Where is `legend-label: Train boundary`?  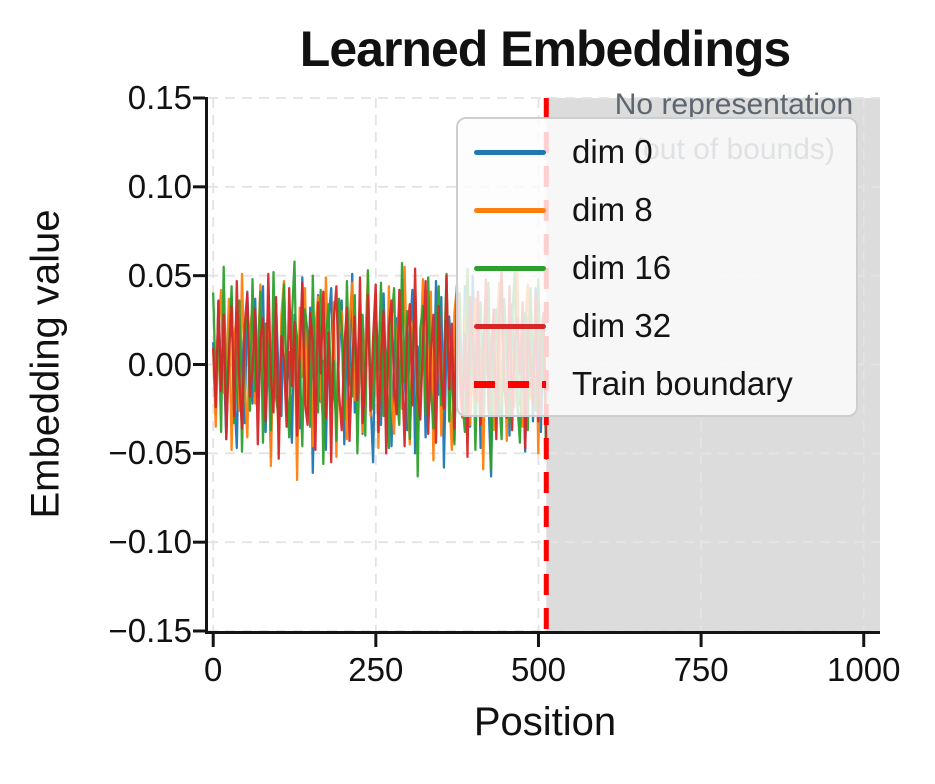
legend-label: Train boundary is located at coordinates (682, 383).